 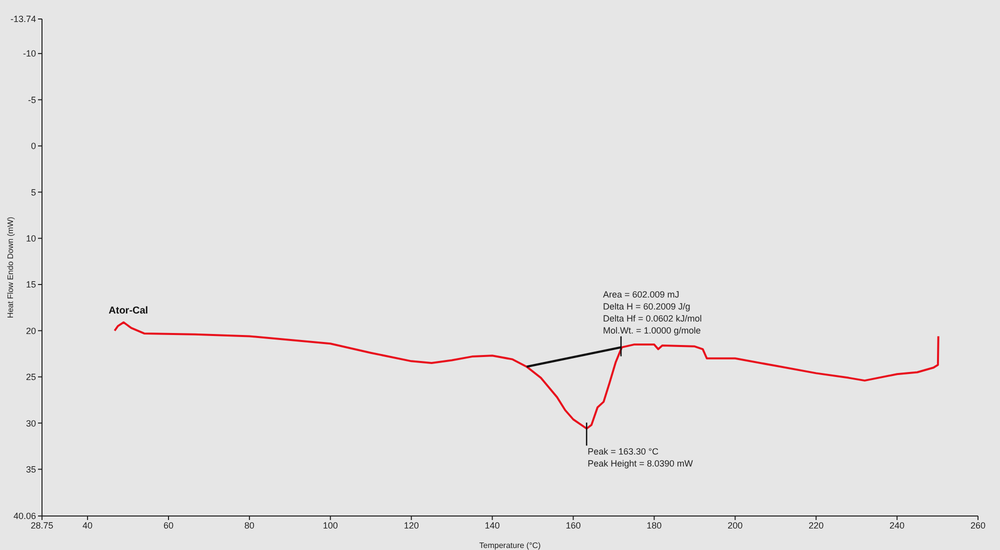 I want to click on x-tick-label: 260, so click(x=978, y=525).